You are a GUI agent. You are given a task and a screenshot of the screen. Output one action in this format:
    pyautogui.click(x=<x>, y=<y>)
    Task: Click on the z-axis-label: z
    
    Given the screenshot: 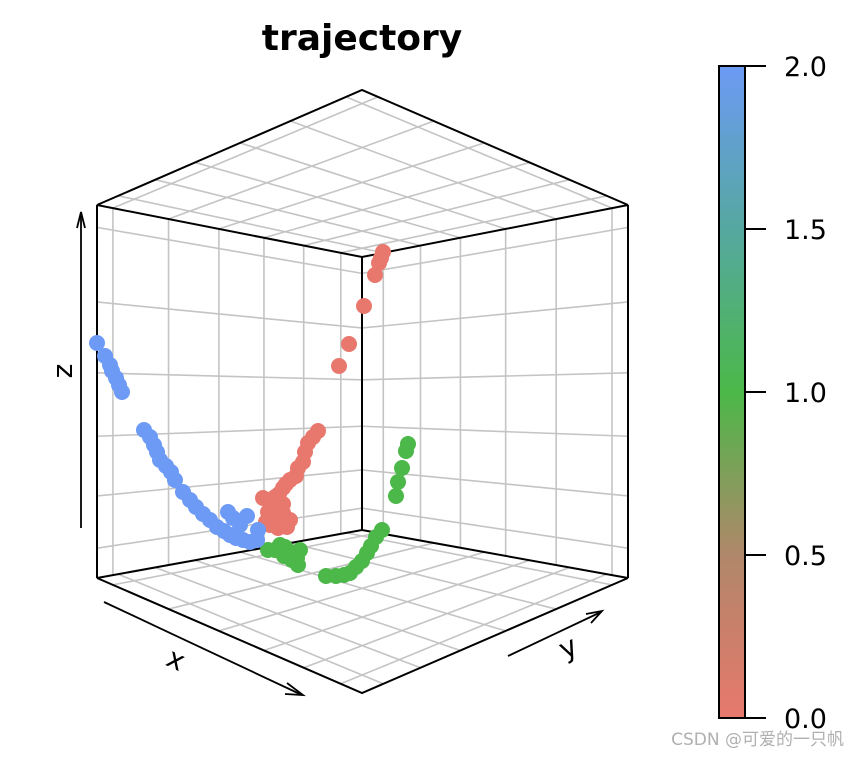 What is the action you would take?
    pyautogui.click(x=62, y=371)
    